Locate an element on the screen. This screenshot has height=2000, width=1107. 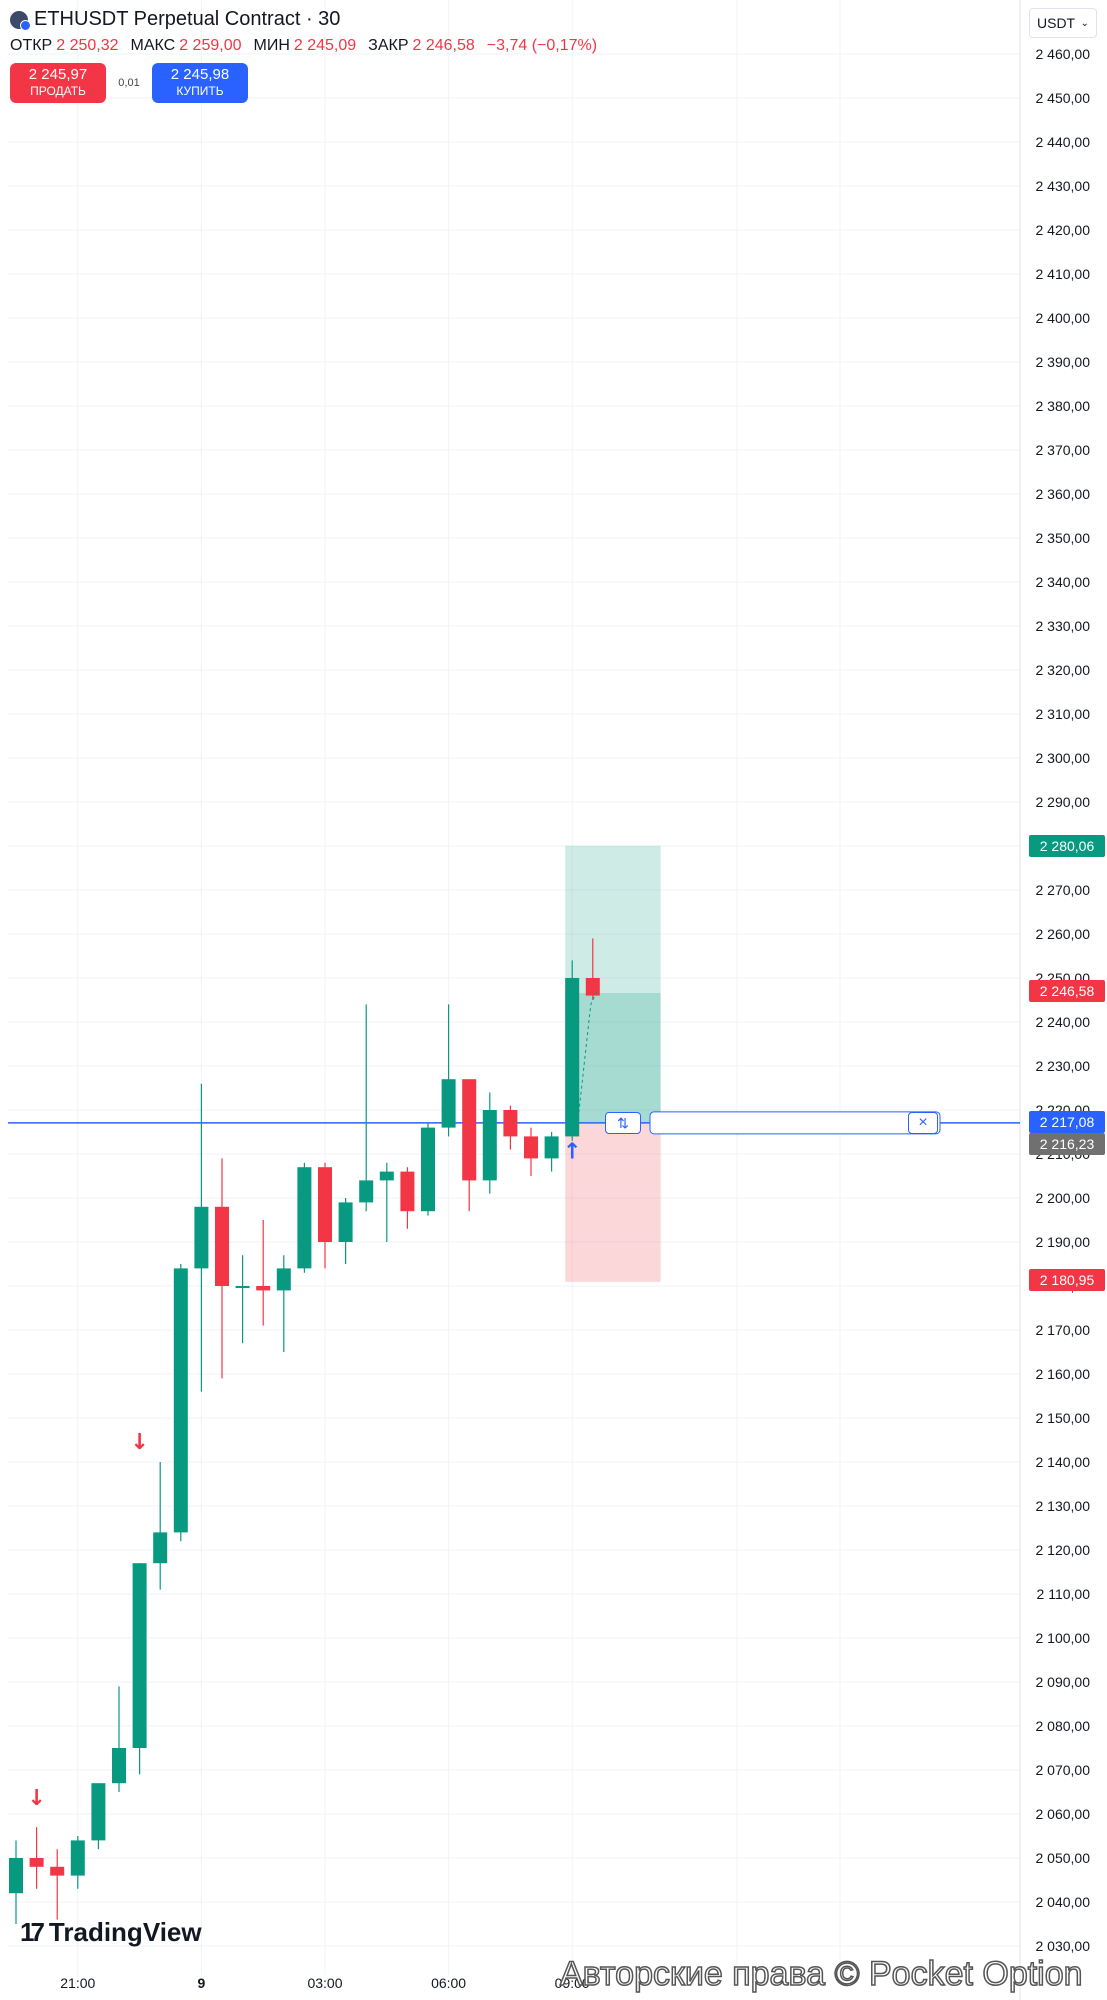
y-tick-label: 2 430,00 is located at coordinates (1063, 186).